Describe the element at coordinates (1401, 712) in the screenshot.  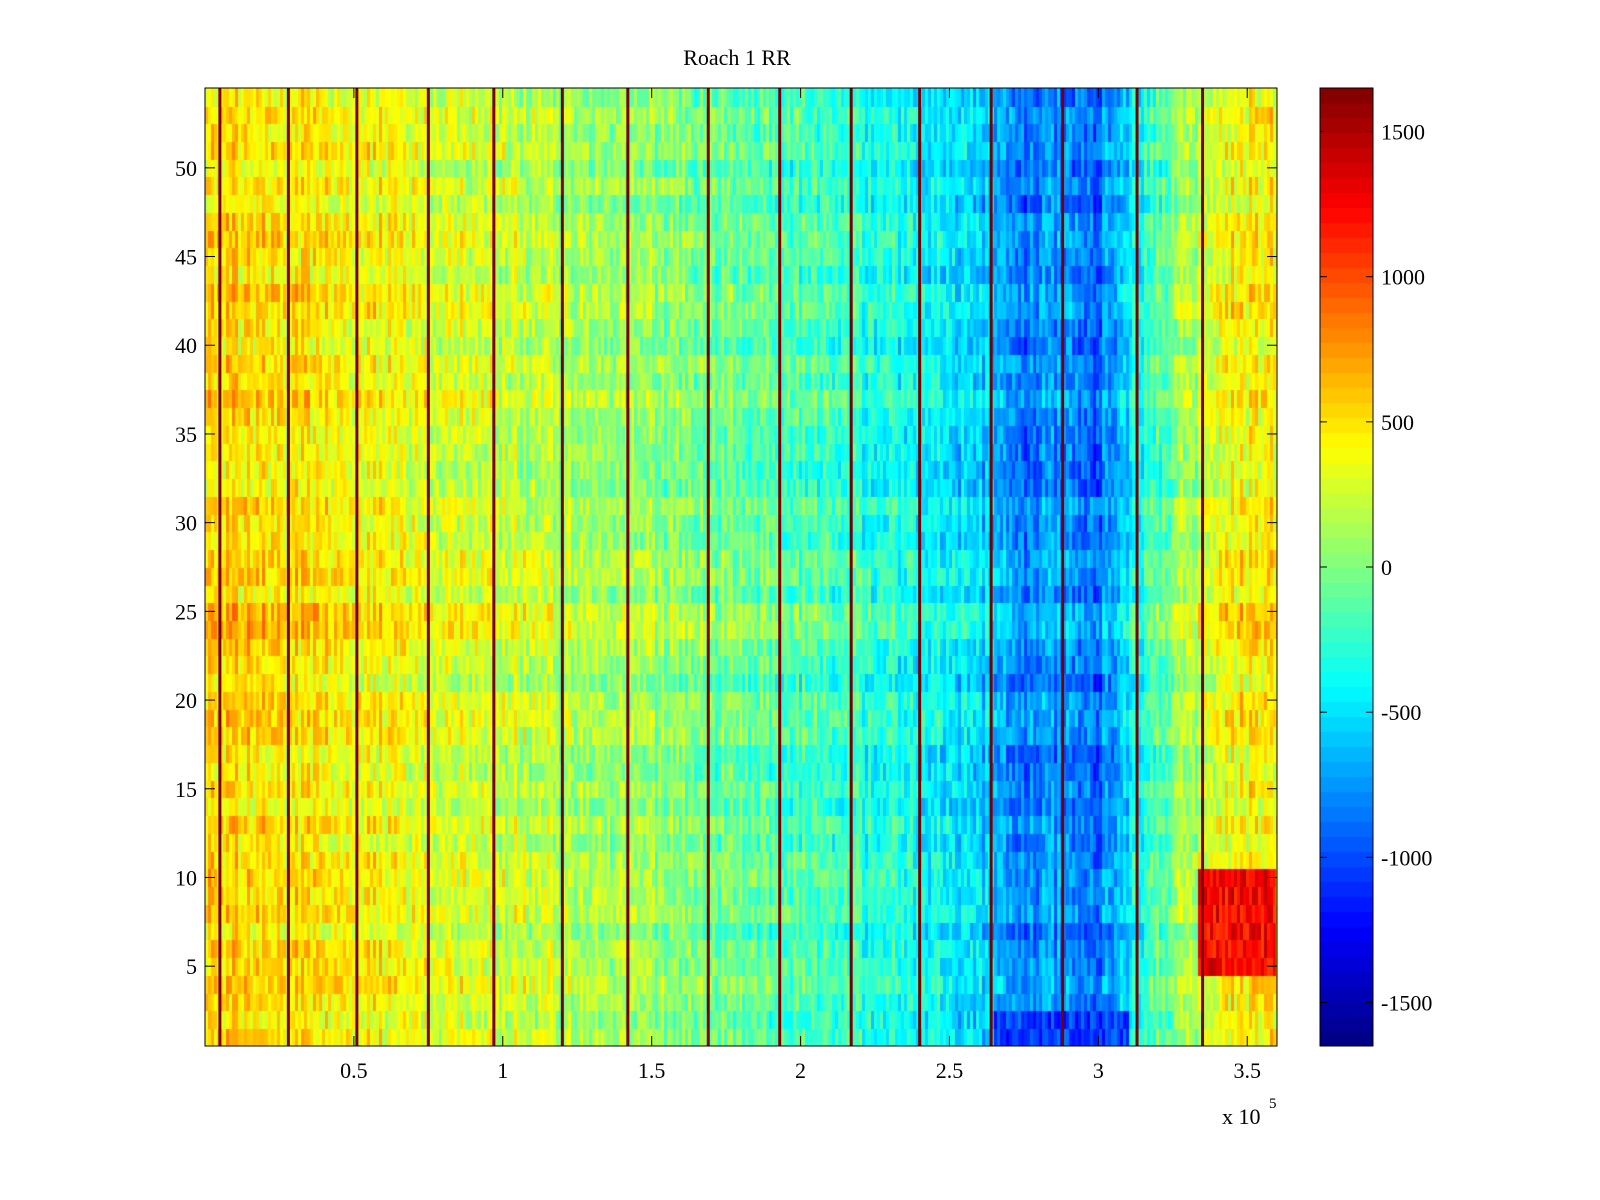
I see `colorbar-tick-label: -500` at that location.